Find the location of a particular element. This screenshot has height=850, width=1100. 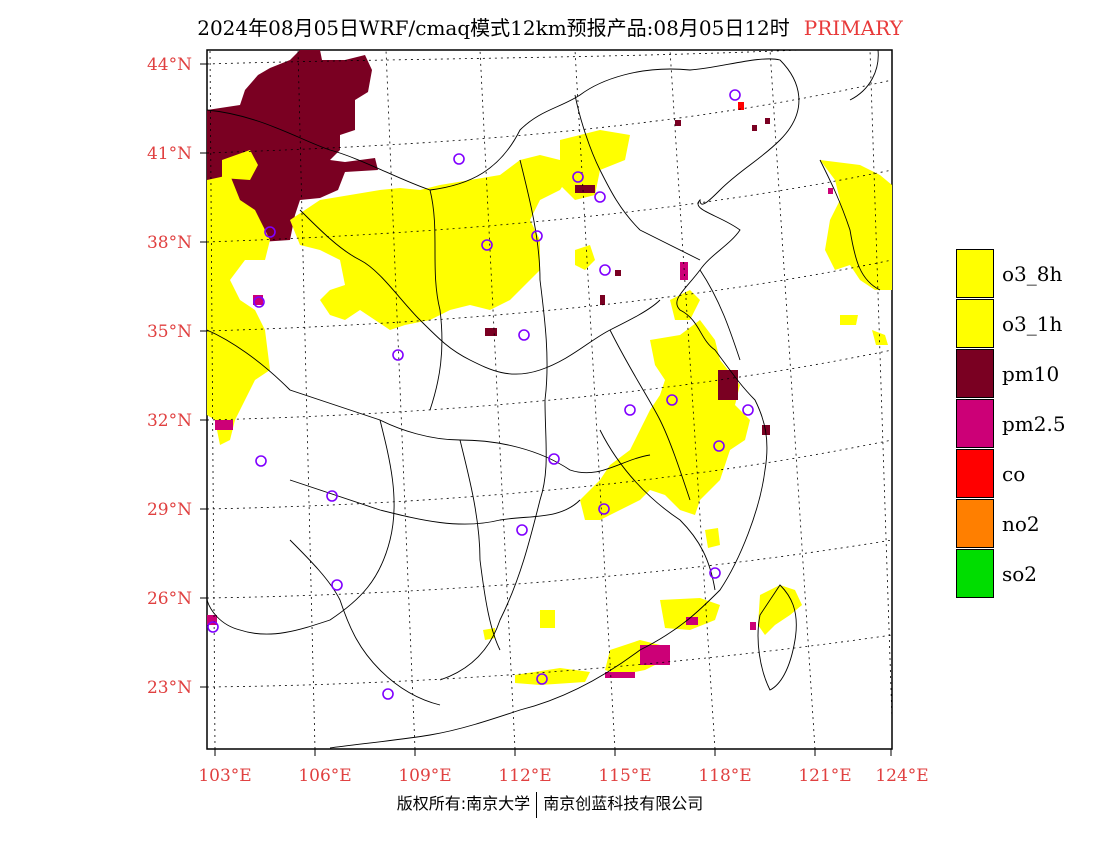

lat-labels: 44°N 41°N 38°N 35°N 32°N 29°N 26°N 23°N is located at coordinates (169, 376).